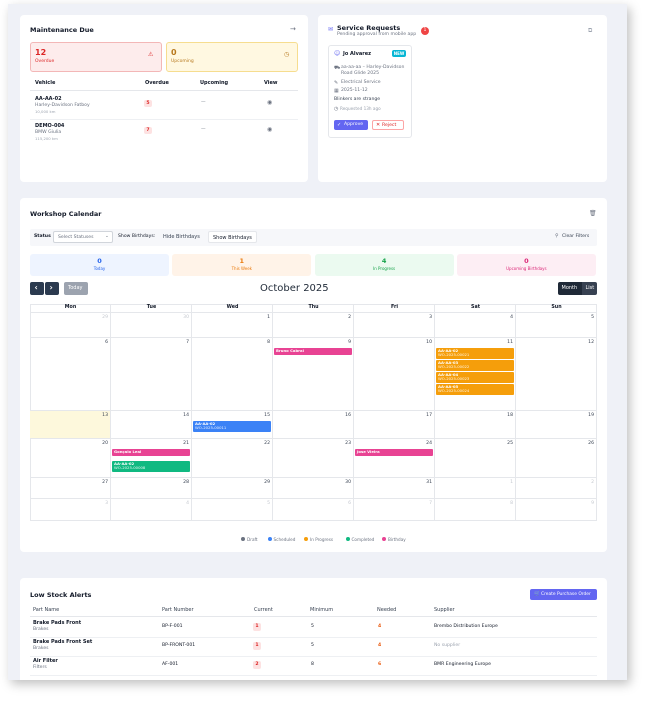  What do you see at coordinates (313, 374) in the screenshot?
I see `day-cell: 9 Bruno Cabral` at bounding box center [313, 374].